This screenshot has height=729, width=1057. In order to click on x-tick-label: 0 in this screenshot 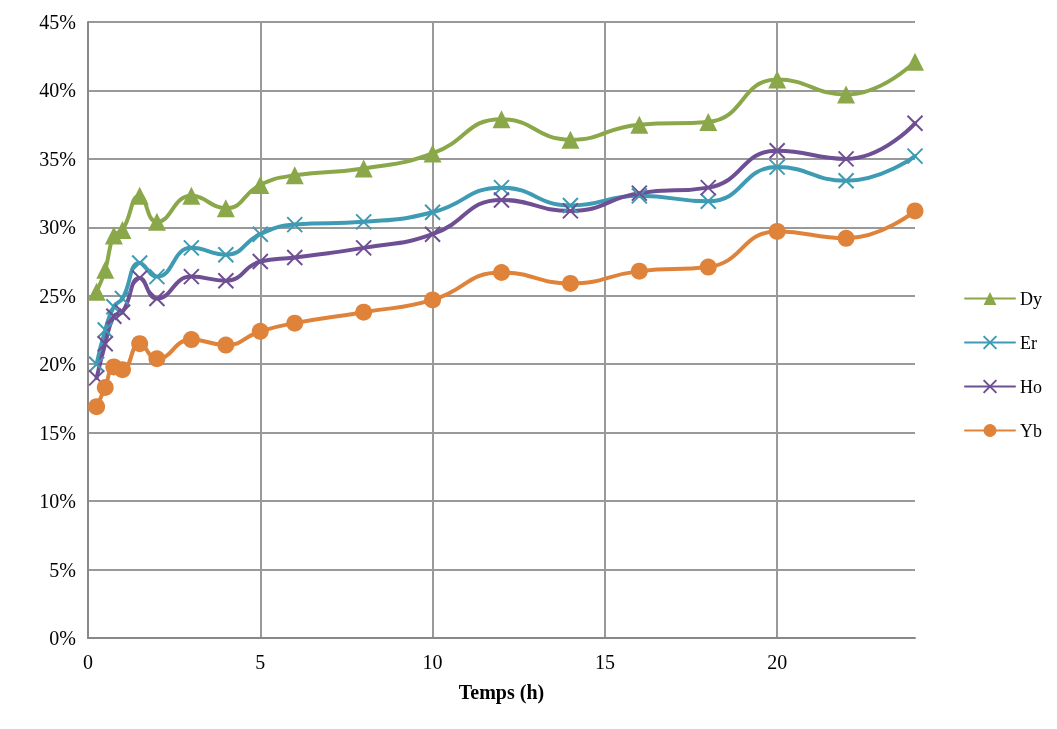, I will do `click(88, 662)`.